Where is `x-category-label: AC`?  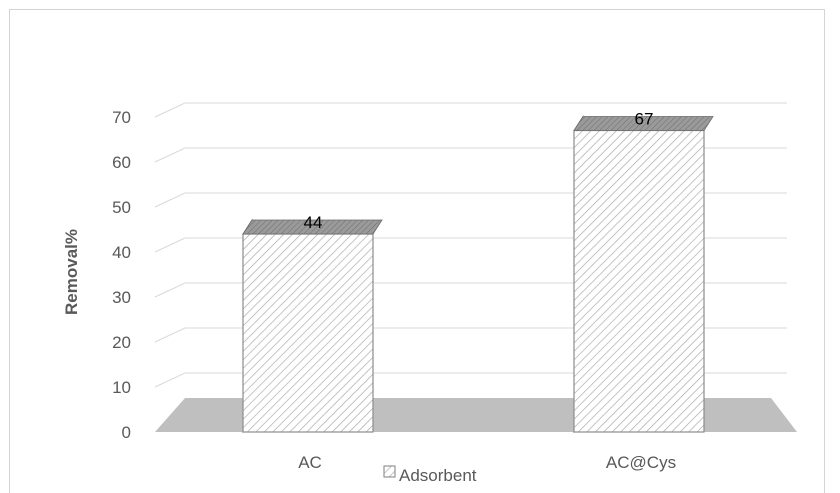
x-category-label: AC is located at coordinates (310, 462).